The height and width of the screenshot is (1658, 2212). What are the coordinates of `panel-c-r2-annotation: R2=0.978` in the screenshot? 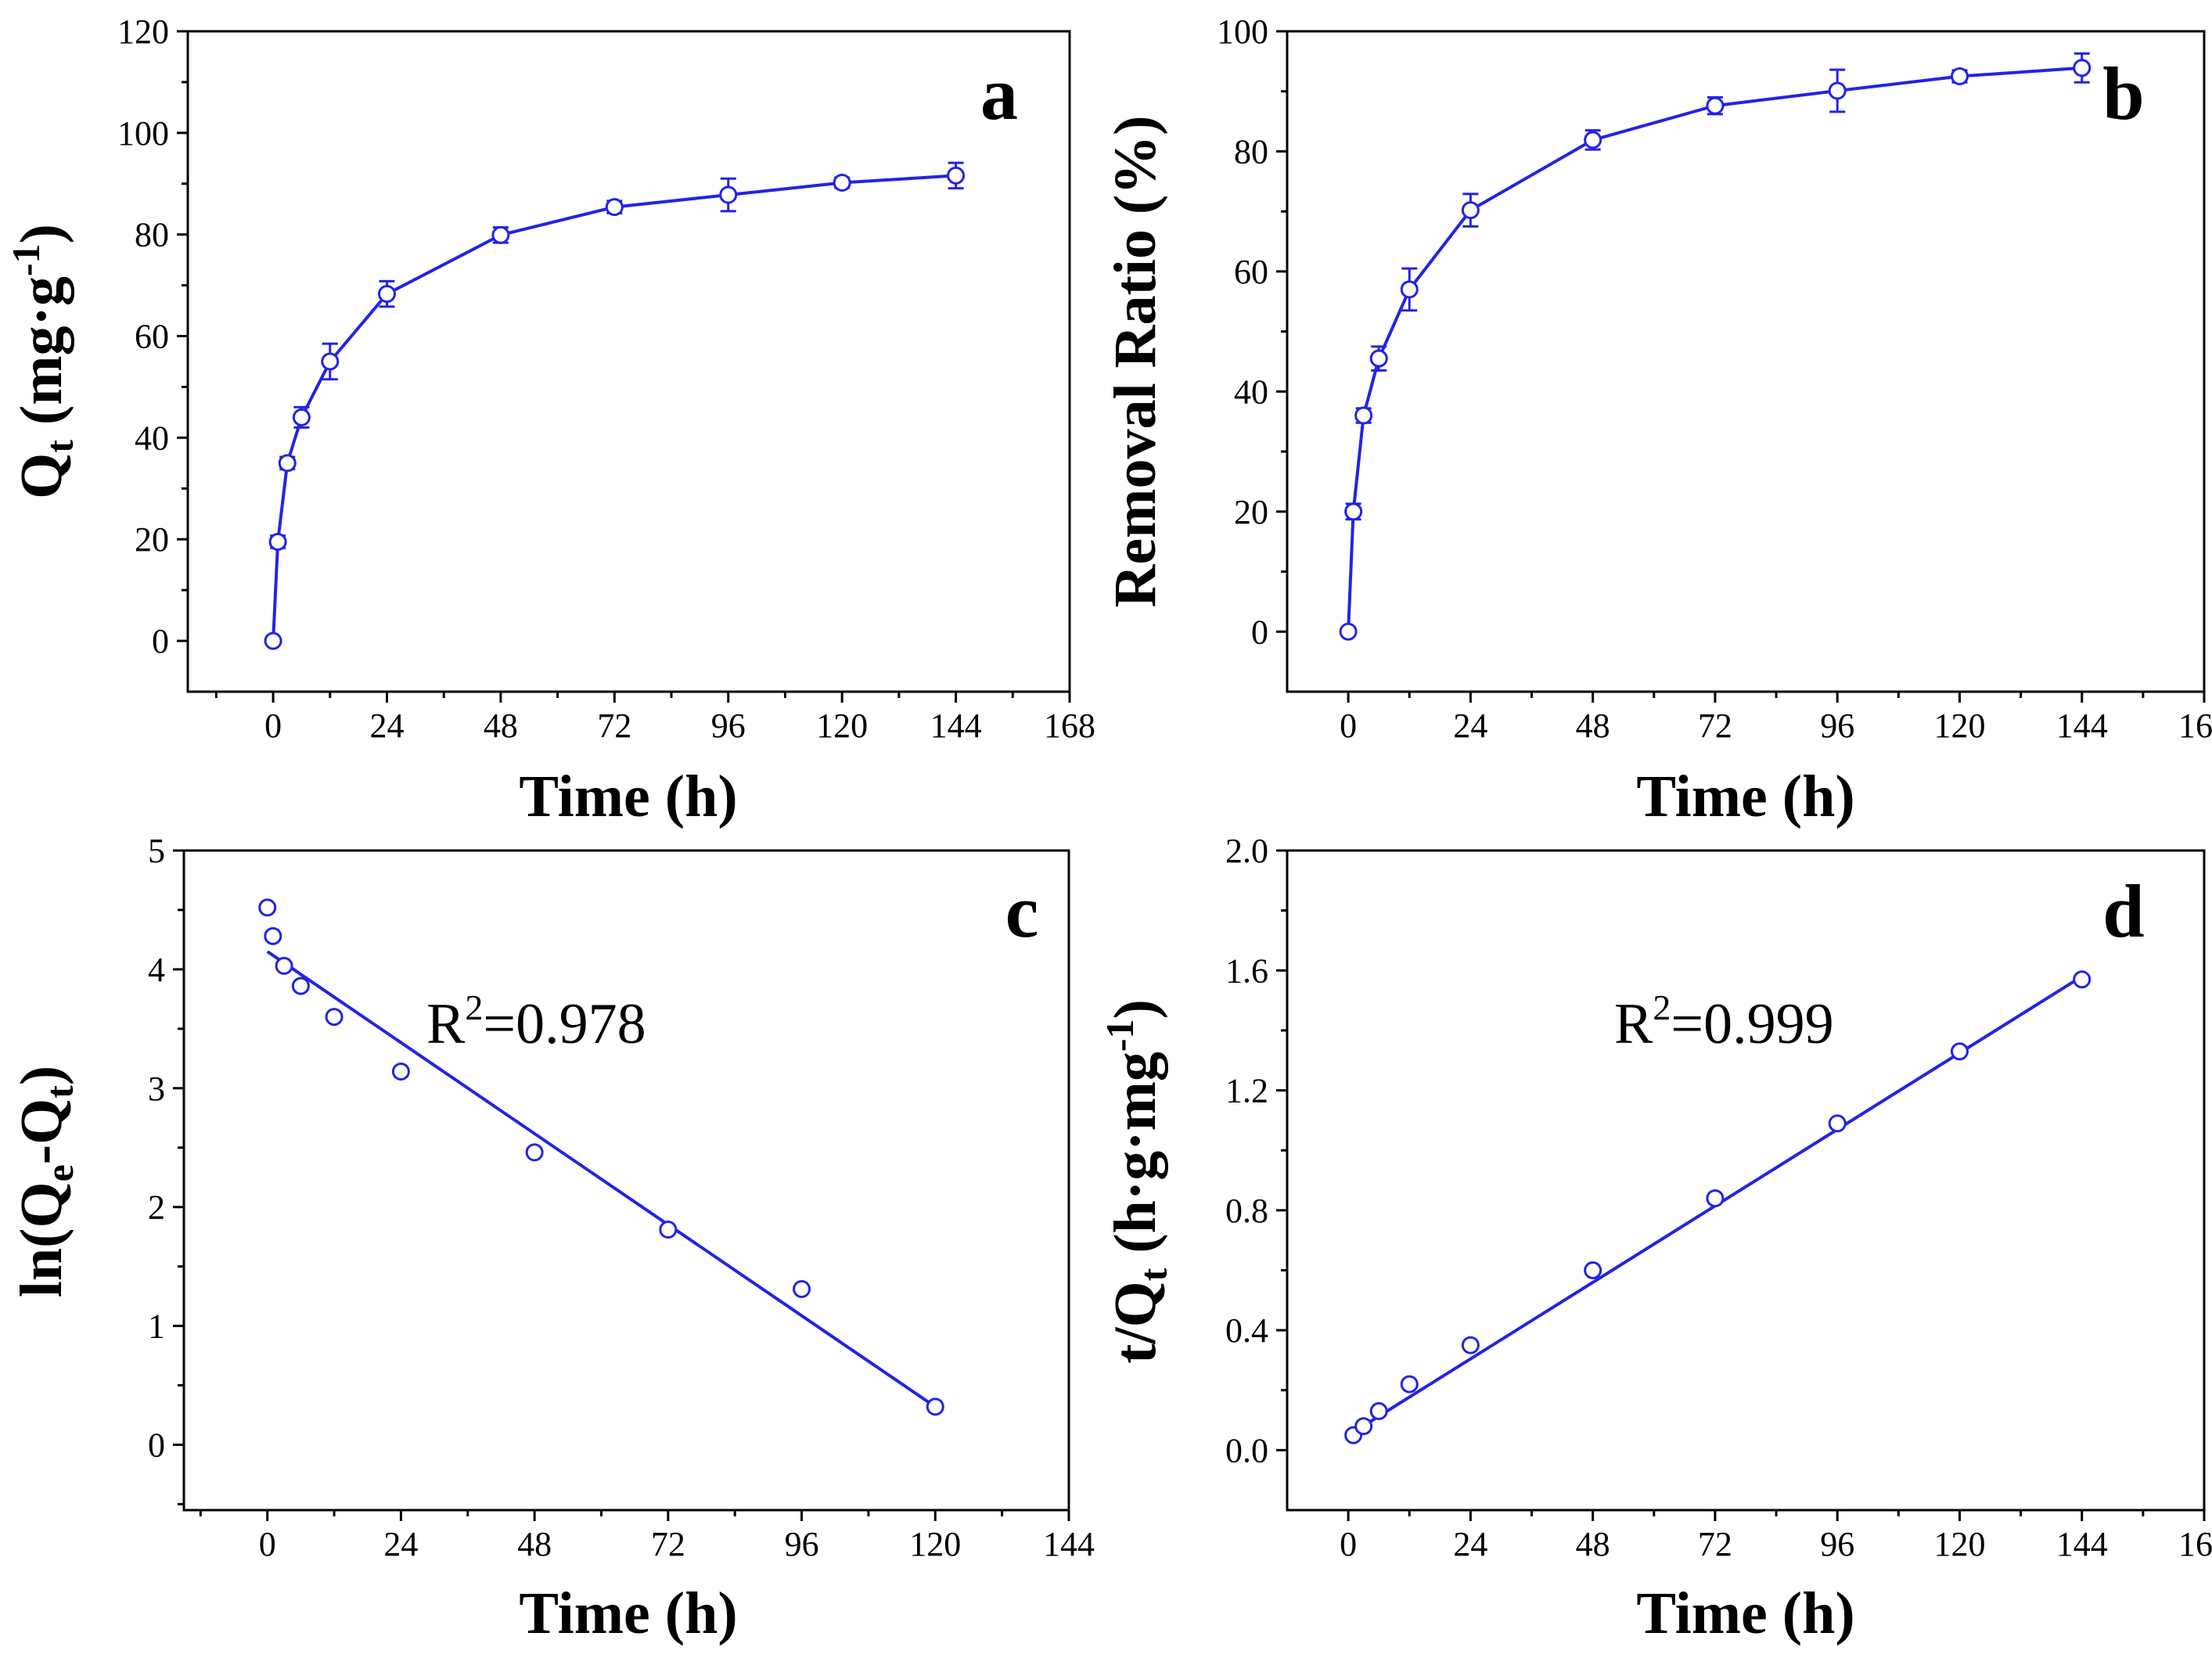 It's located at (536, 1021).